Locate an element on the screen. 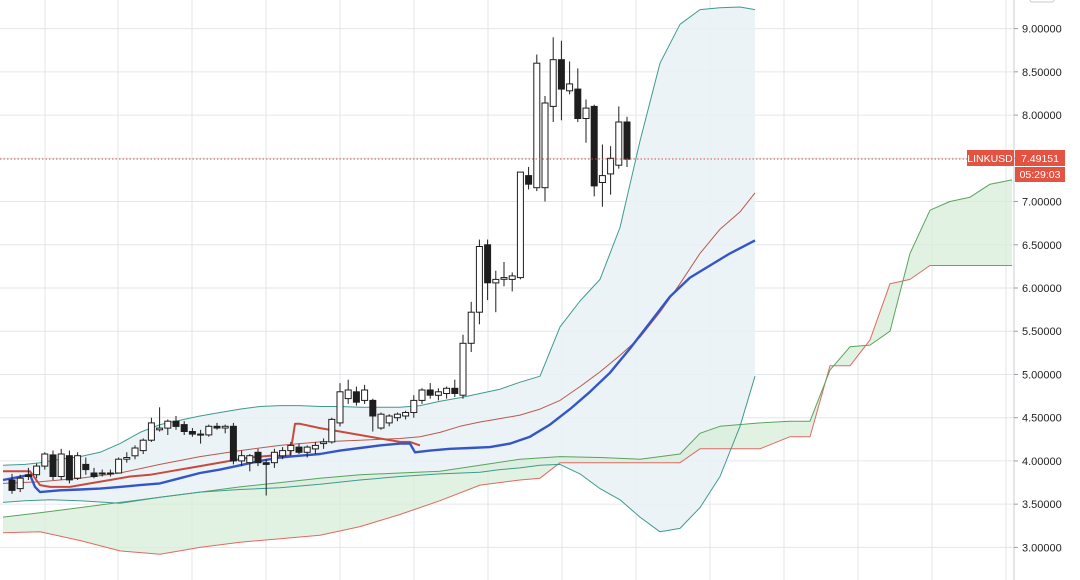  axis-tick-label: 6.50000 is located at coordinates (1042, 246).